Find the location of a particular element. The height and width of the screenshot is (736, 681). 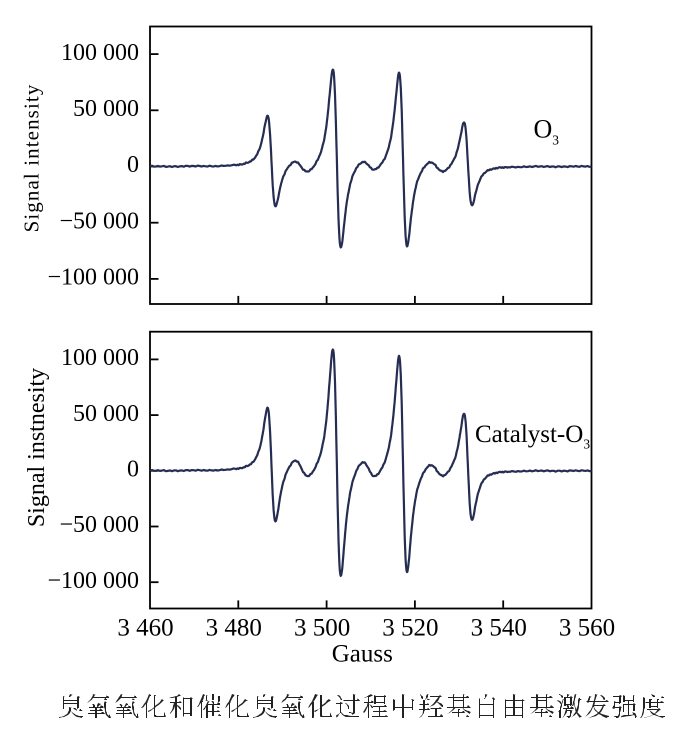

svg-text: Signal instnesity is located at coordinates (37, 447).